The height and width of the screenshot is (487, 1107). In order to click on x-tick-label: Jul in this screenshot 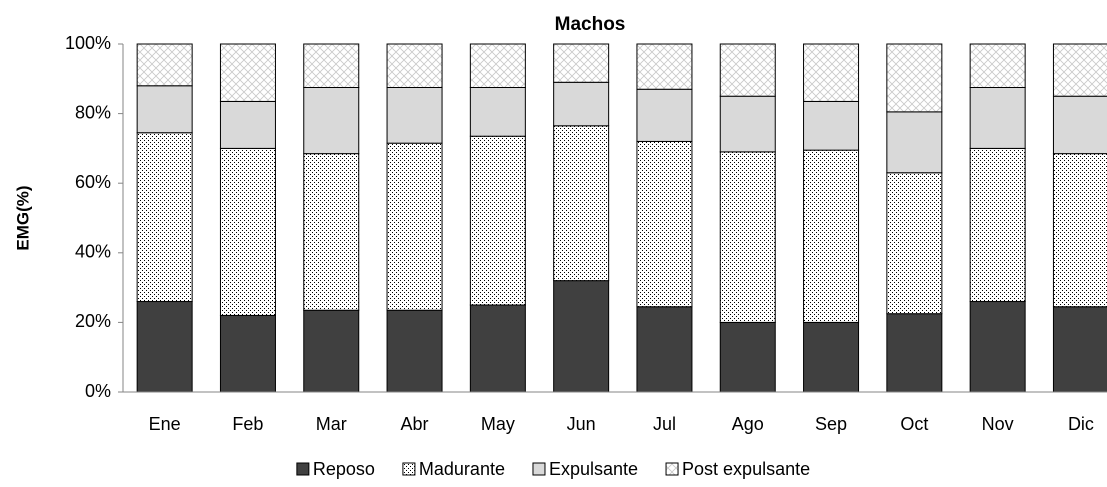, I will do `click(664, 424)`.